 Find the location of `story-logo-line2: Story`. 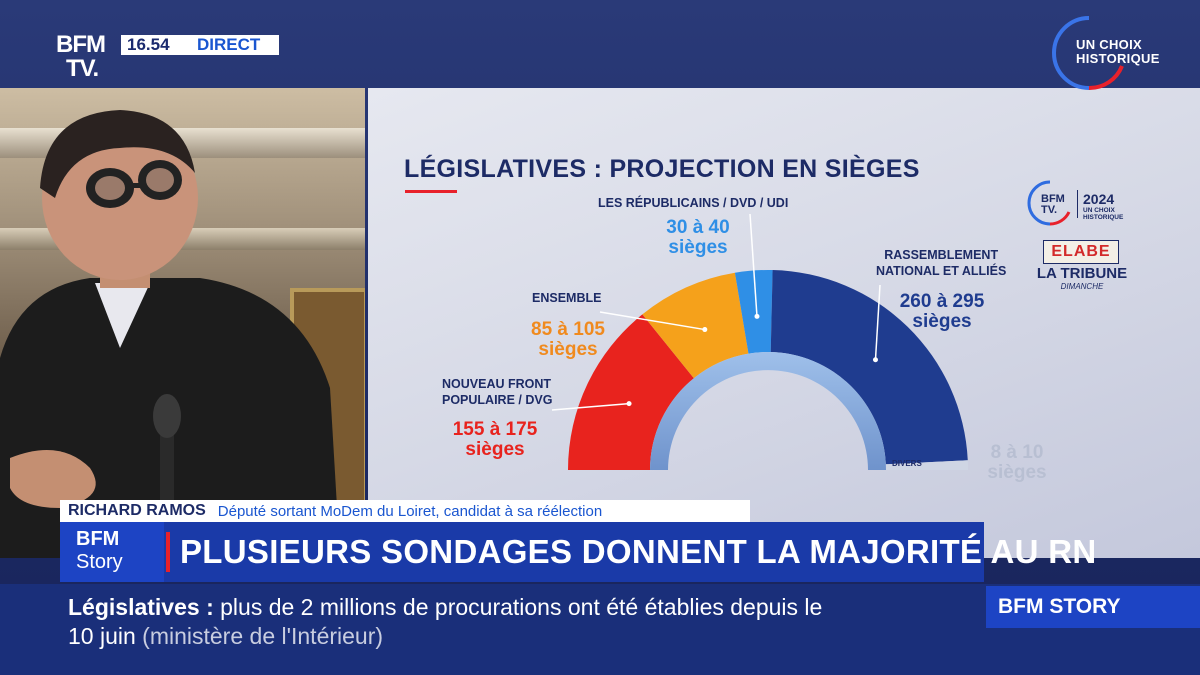

story-logo-line2: Story is located at coordinates (99, 562).